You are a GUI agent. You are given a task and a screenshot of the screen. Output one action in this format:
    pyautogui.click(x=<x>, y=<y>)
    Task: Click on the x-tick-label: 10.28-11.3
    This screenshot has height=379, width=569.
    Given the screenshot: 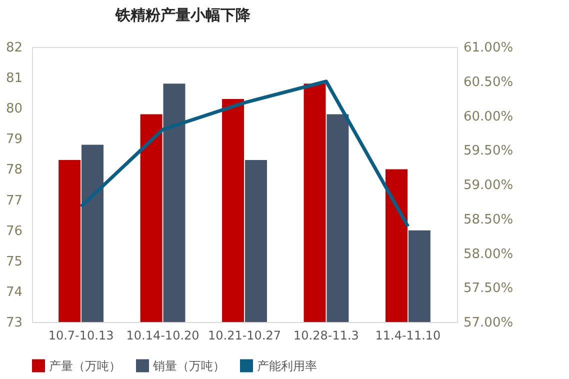 What is the action you would take?
    pyautogui.click(x=326, y=335)
    